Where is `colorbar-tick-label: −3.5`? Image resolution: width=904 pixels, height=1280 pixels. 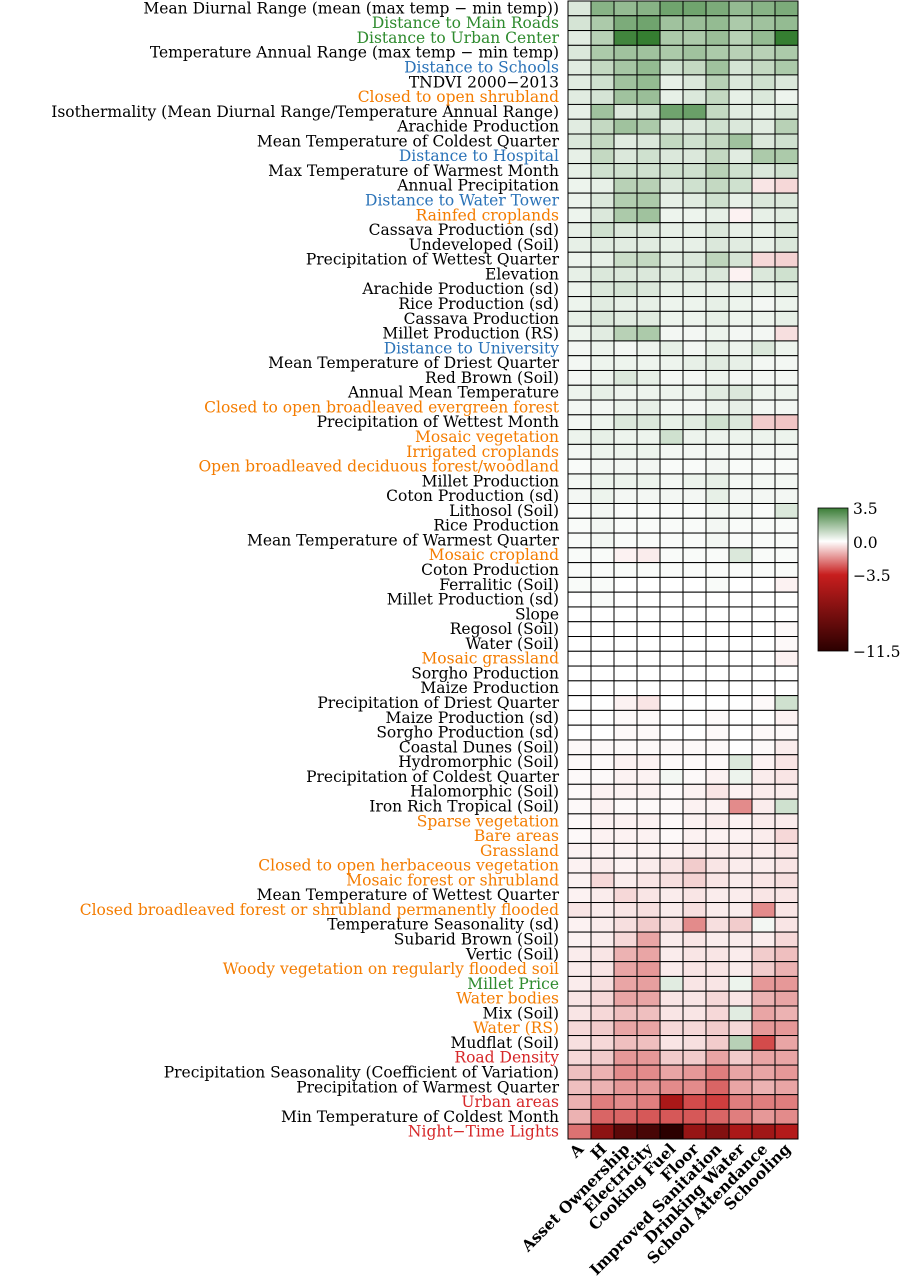 colorbar-tick-label: −3.5 is located at coordinates (872, 576).